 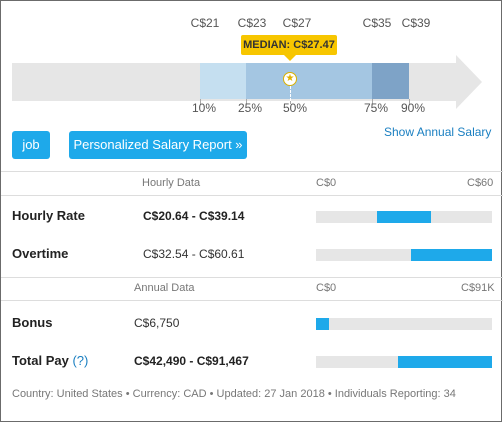 What do you see at coordinates (191, 361) in the screenshot?
I see `total-pay-value: C$42,490 - C$91,467` at bounding box center [191, 361].